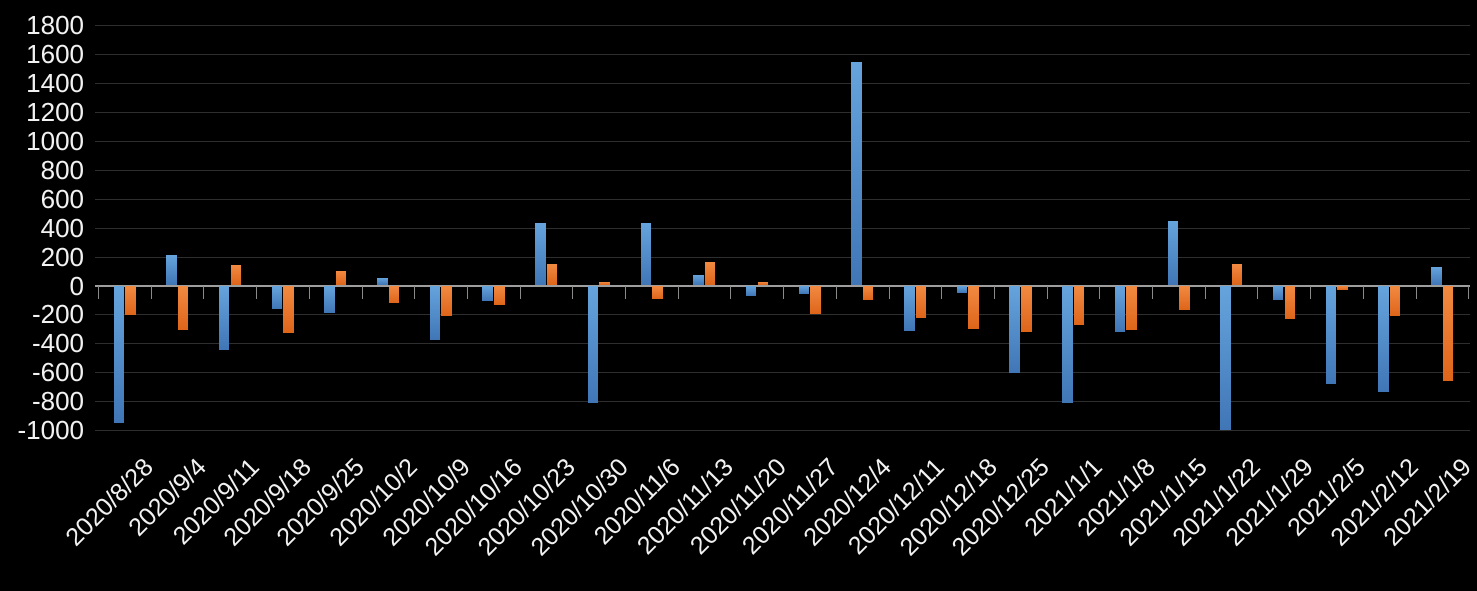 The image size is (1477, 591). What do you see at coordinates (646, 254) in the screenshot?
I see `bar-blue-series-2020/11/6` at bounding box center [646, 254].